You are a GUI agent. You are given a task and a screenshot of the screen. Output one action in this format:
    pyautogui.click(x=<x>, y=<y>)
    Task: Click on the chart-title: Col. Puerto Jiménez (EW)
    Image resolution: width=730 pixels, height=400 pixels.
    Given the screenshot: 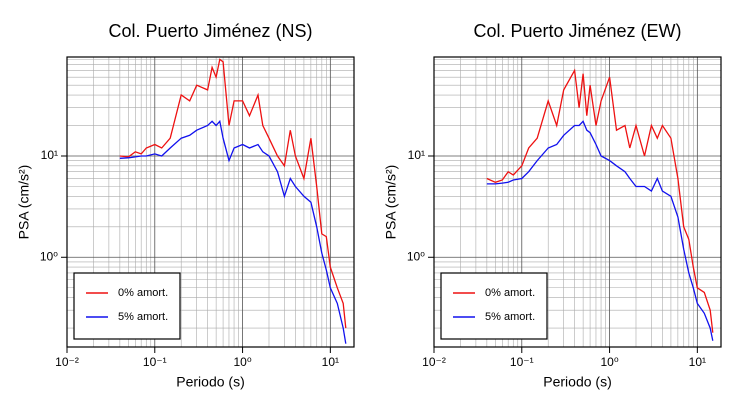 What is the action you would take?
    pyautogui.click(x=577, y=31)
    